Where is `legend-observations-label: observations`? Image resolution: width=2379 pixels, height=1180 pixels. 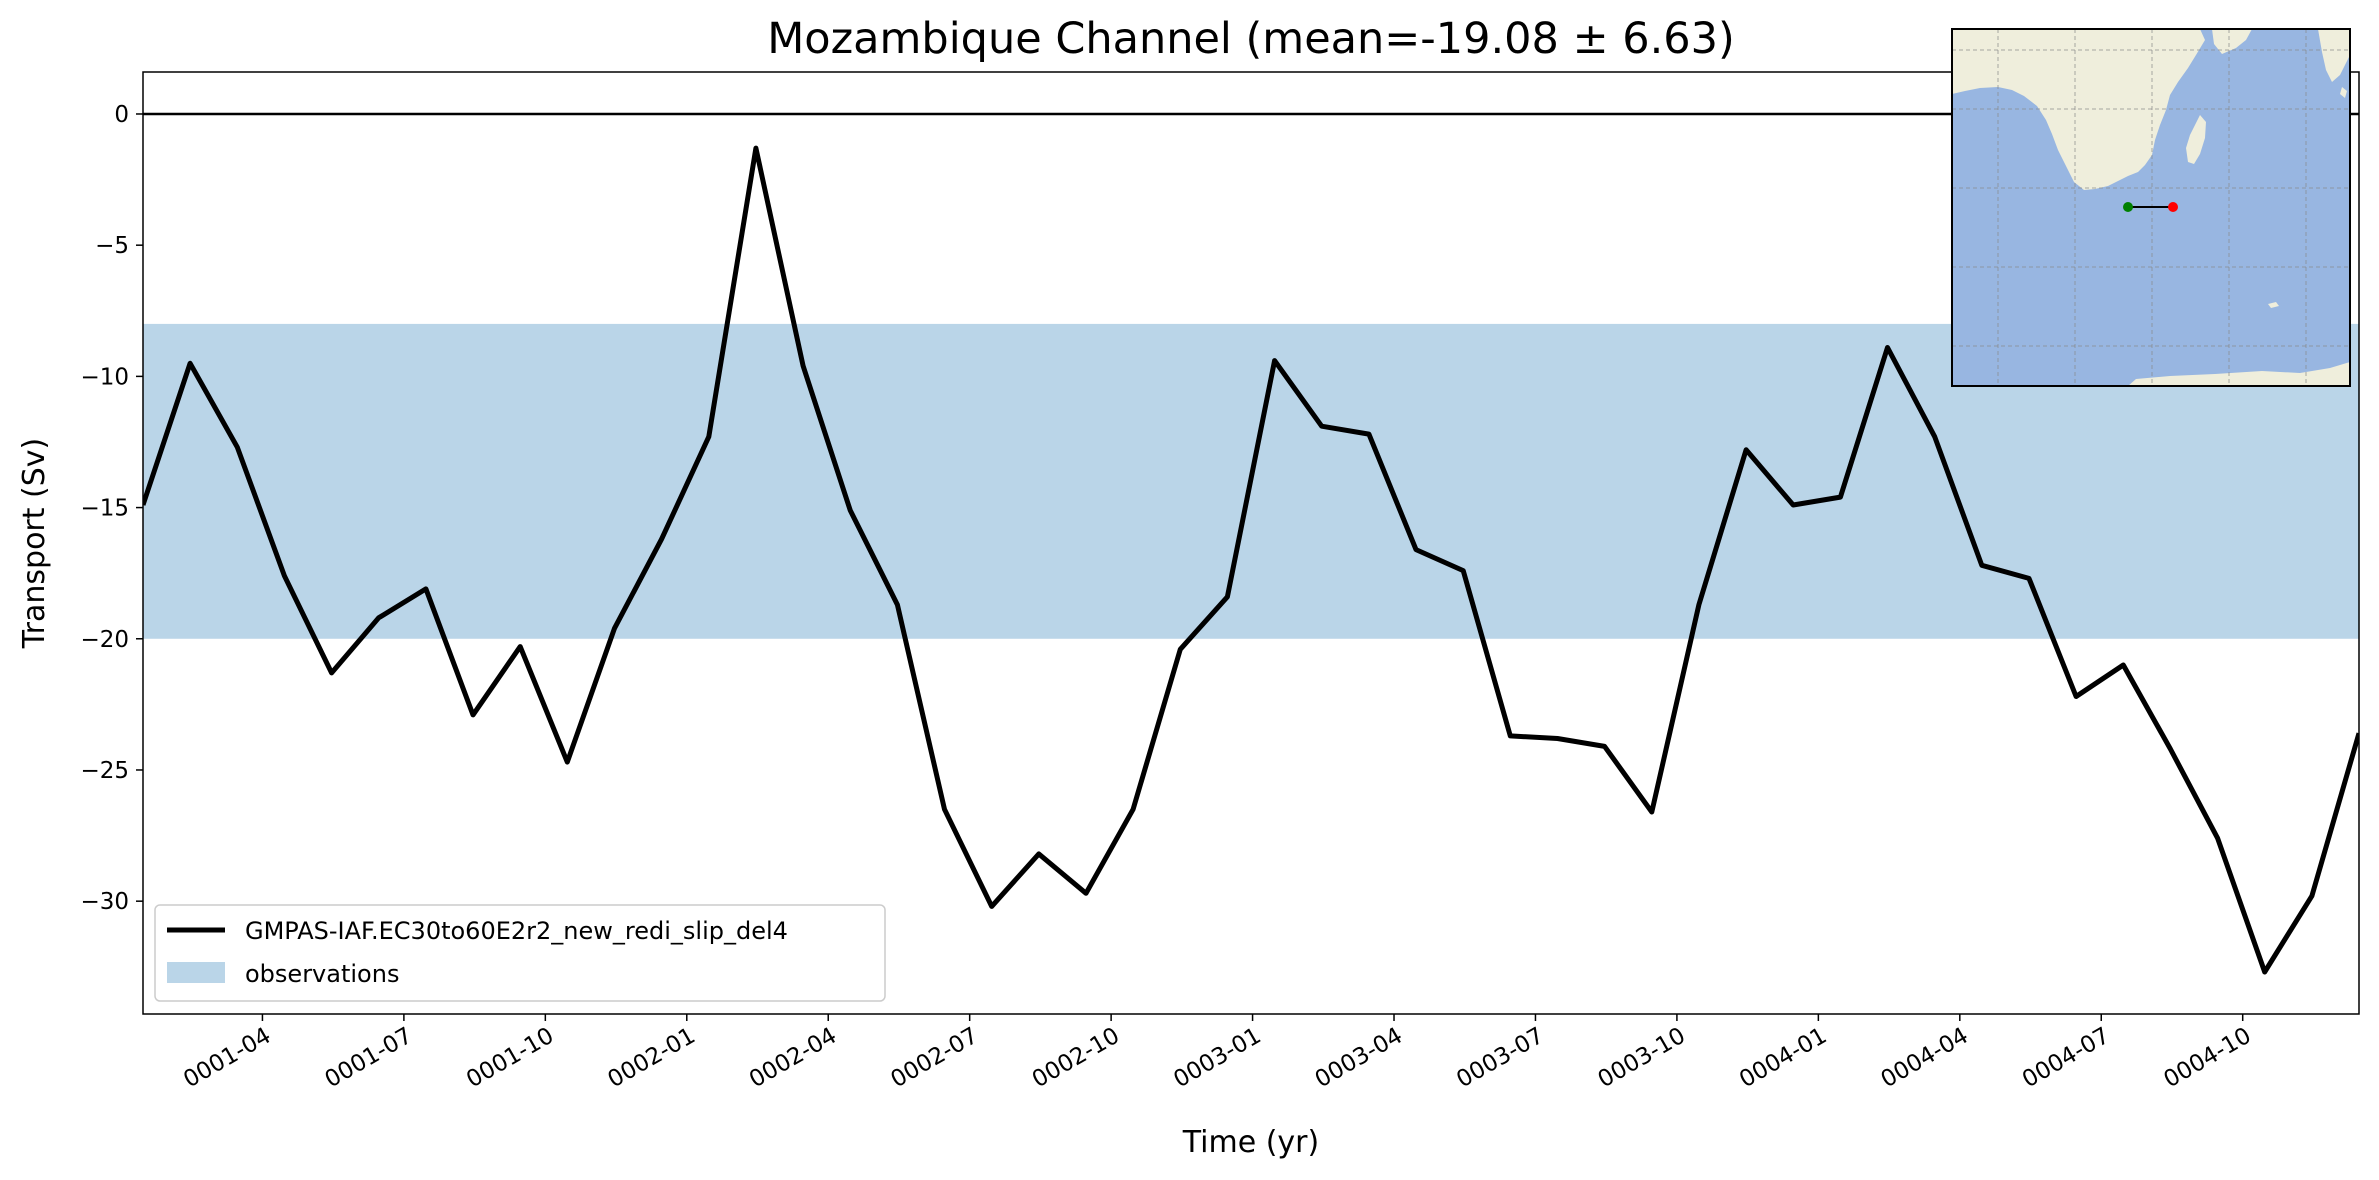 legend-observations-label: observations is located at coordinates (322, 974).